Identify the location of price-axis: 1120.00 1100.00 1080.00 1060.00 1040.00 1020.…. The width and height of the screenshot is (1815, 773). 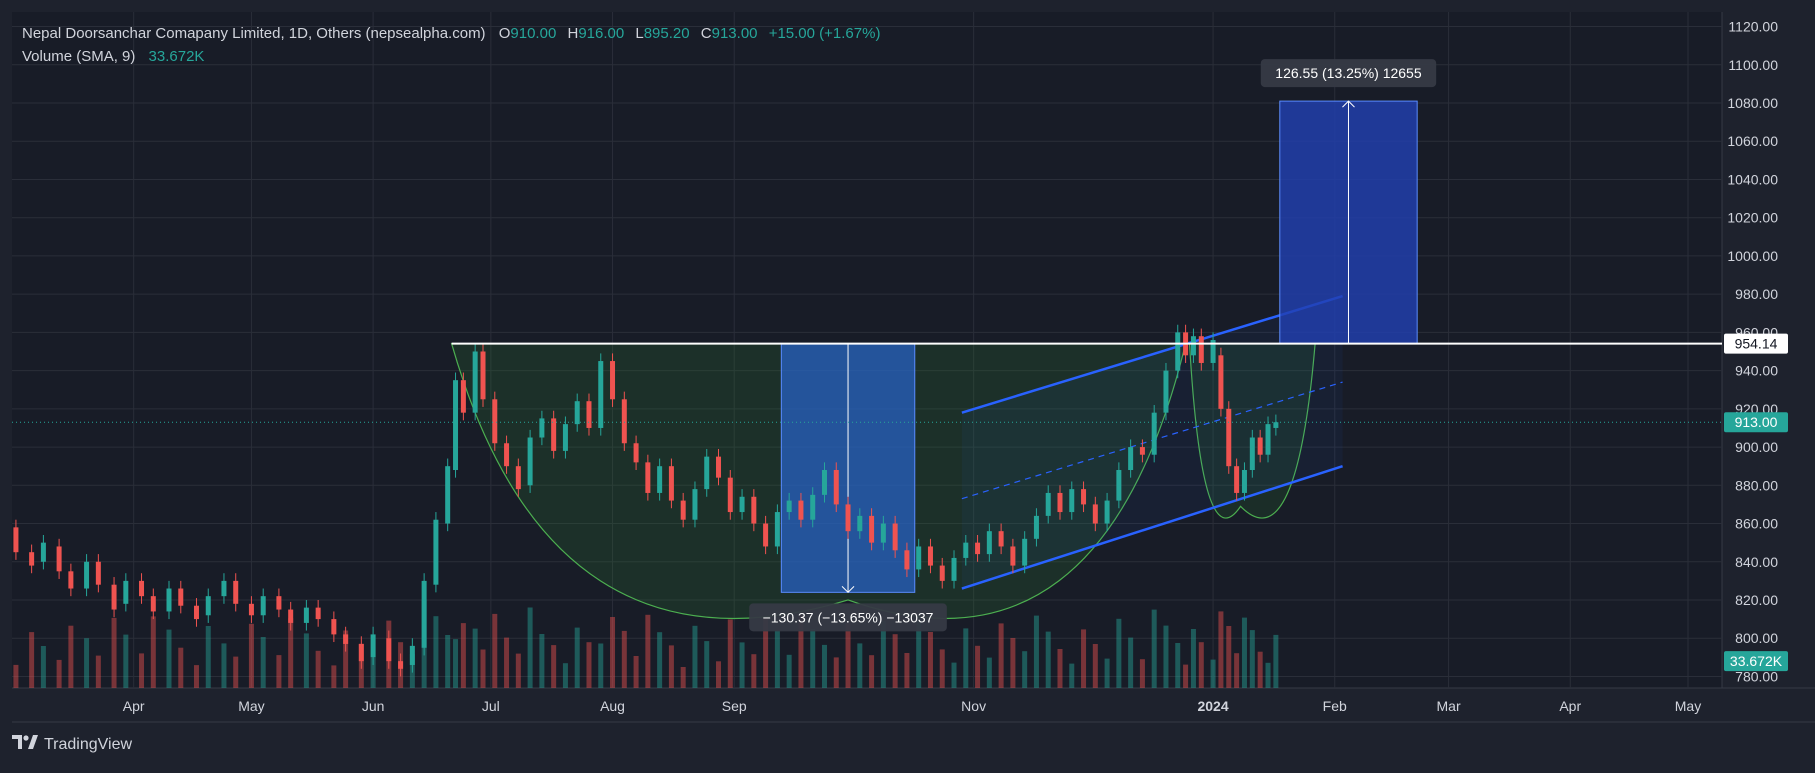
(1752, 352).